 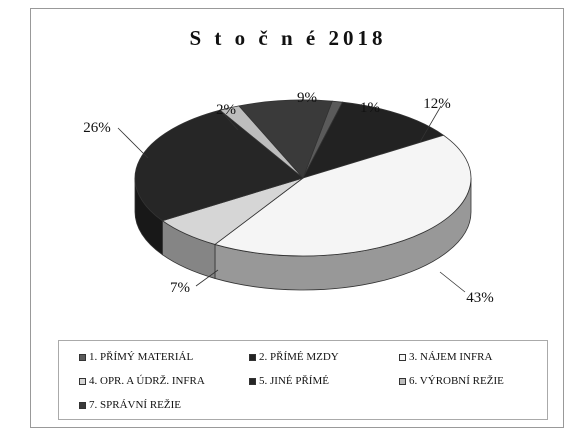 What do you see at coordinates (180, 288) in the screenshot?
I see `pct-label-4: 7%` at bounding box center [180, 288].